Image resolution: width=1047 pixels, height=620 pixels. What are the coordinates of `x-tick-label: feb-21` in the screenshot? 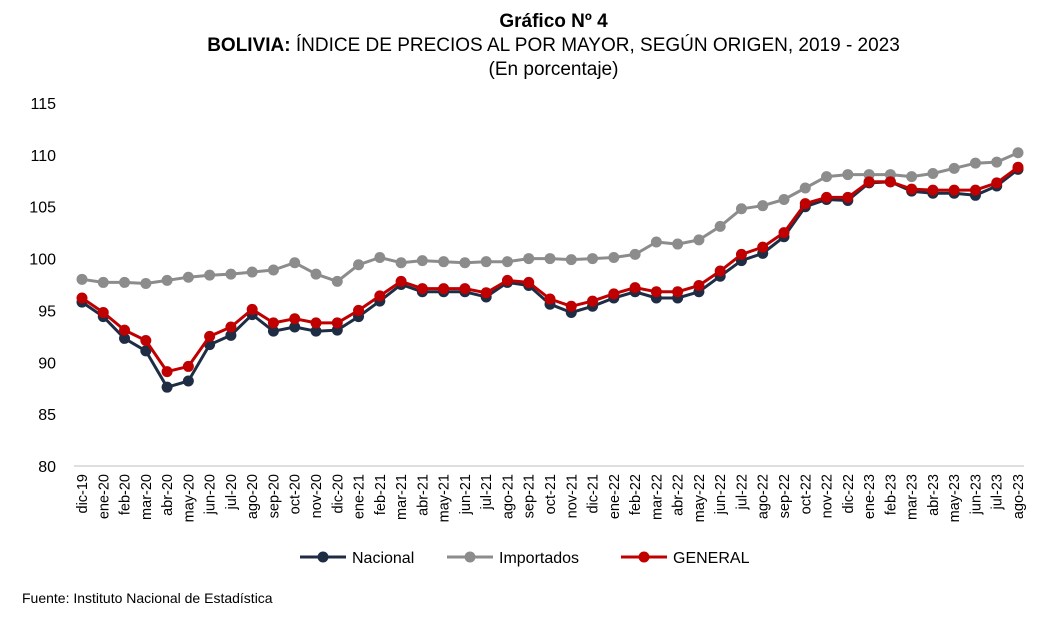 It's located at (381, 494).